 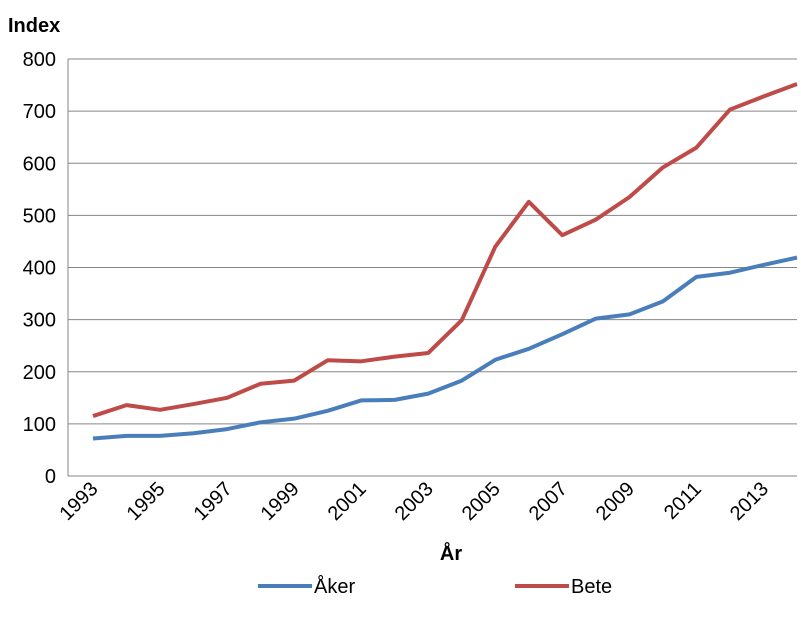 What do you see at coordinates (146, 501) in the screenshot?
I see `x-tick-label: 1995` at bounding box center [146, 501].